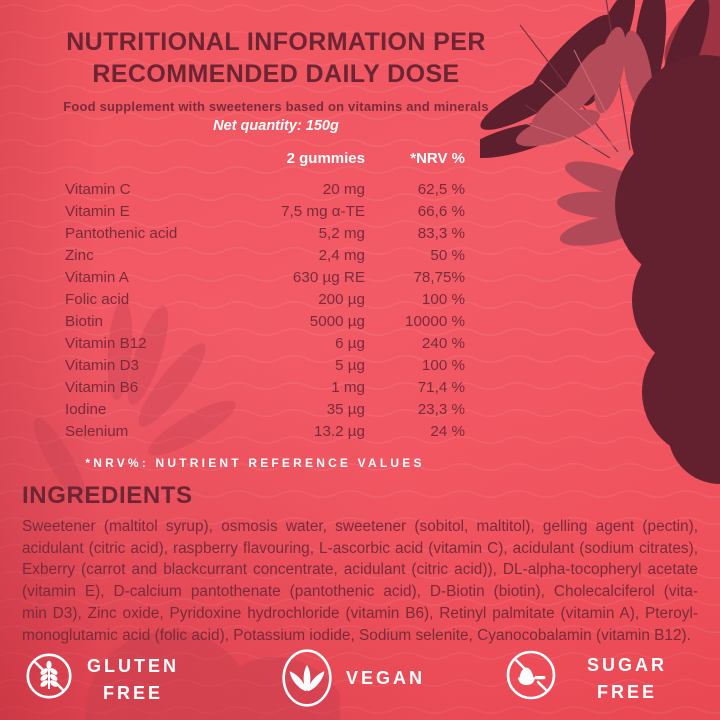 The width and height of the screenshot is (720, 720). Describe the element at coordinates (435, 321) in the screenshot. I see `nutrient-nrv: 10000 %` at that location.